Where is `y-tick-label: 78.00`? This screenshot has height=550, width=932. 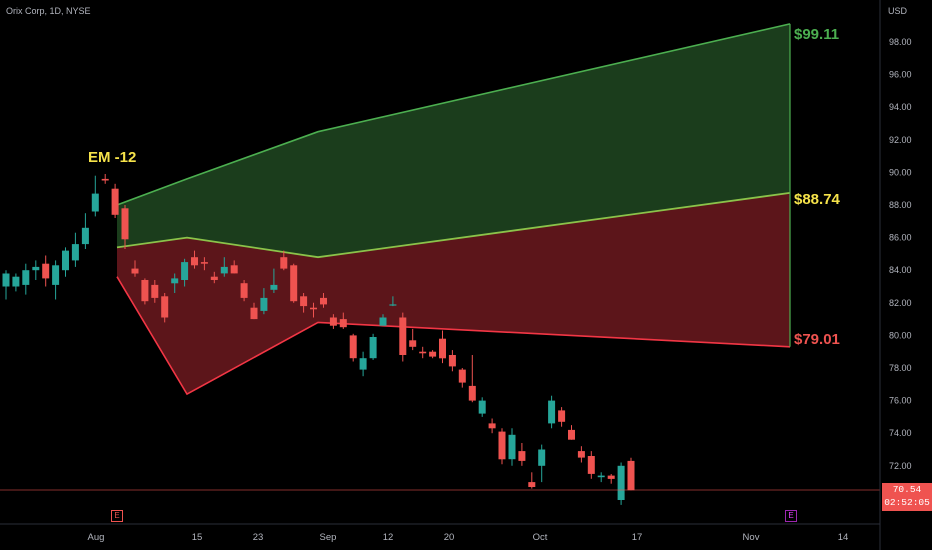
y-tick-label: 78.00 is located at coordinates (900, 368).